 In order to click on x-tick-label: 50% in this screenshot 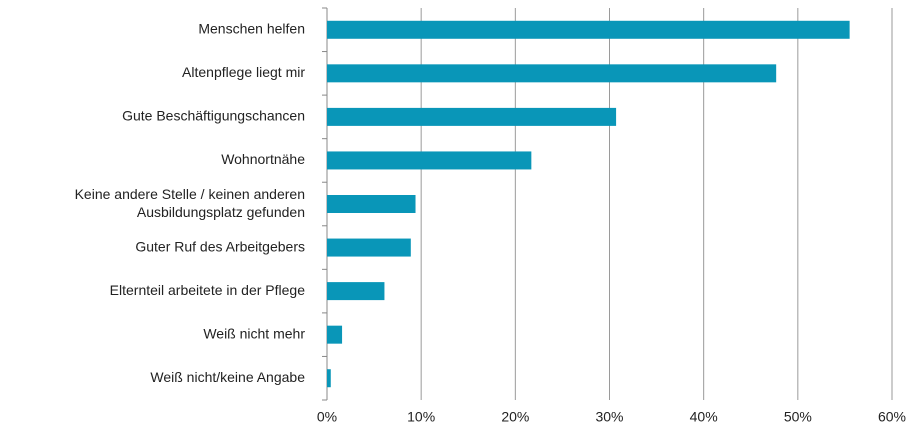, I will do `click(798, 417)`.